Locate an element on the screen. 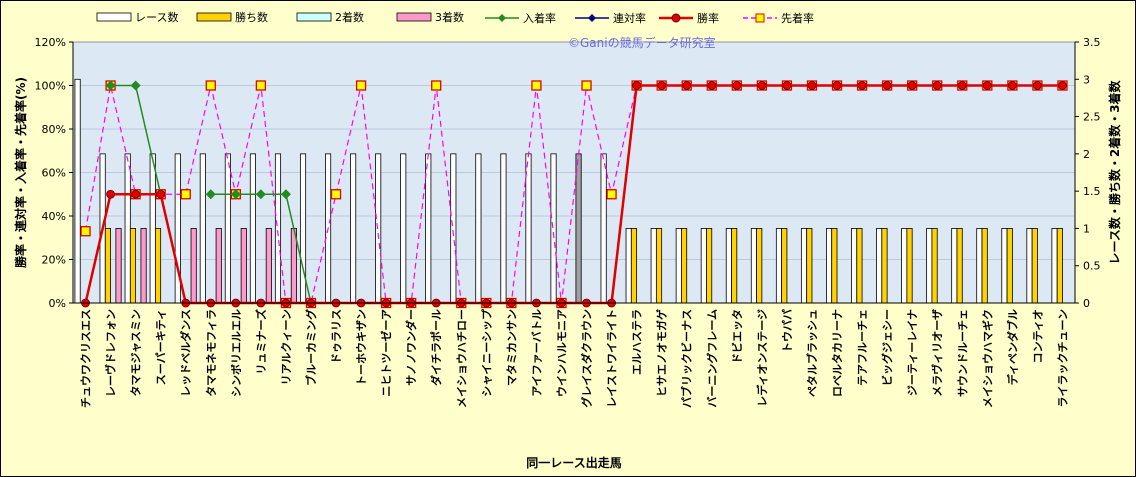 This screenshot has height=477, width=1136. category-label: テアフルーチェ is located at coordinates (862, 347).